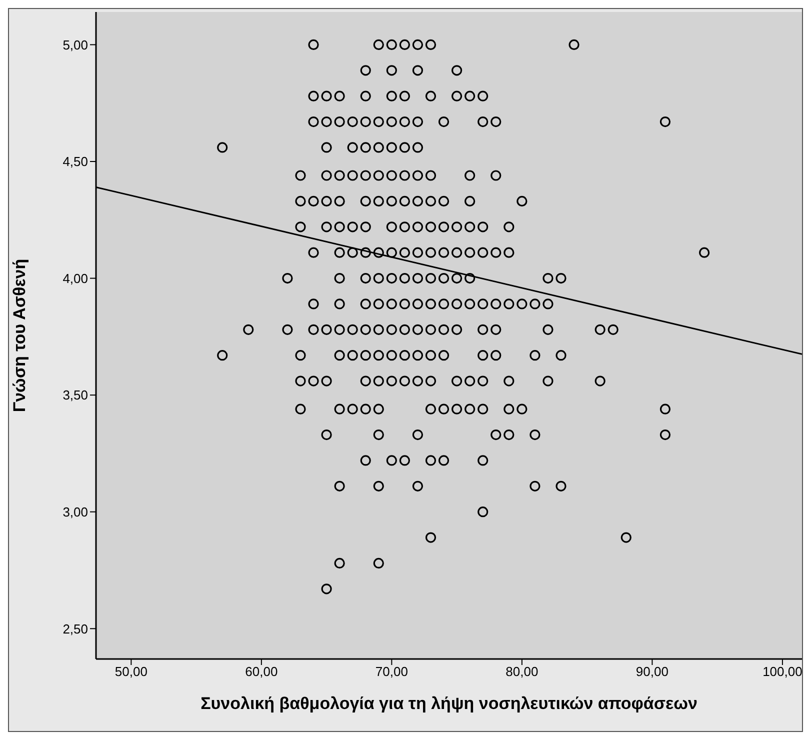 This screenshot has width=811, height=740. What do you see at coordinates (131, 672) in the screenshot?
I see `x-tick-label: 50,00` at bounding box center [131, 672].